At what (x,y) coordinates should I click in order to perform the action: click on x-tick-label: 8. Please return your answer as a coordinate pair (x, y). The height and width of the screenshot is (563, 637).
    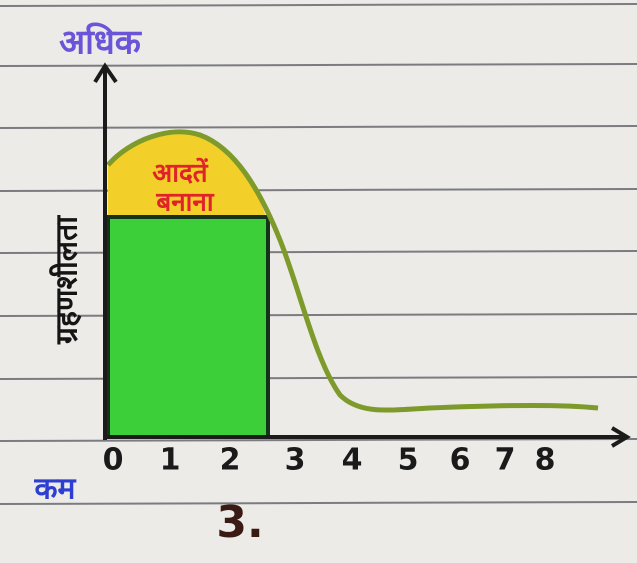
    Looking at the image, I should click on (545, 460).